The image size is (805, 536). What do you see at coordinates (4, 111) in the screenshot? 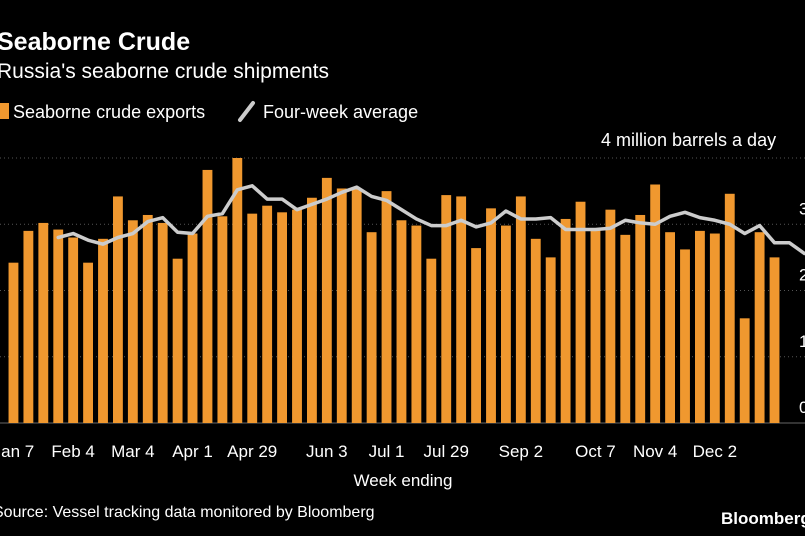
I see `legend-bar-swatch` at bounding box center [4, 111].